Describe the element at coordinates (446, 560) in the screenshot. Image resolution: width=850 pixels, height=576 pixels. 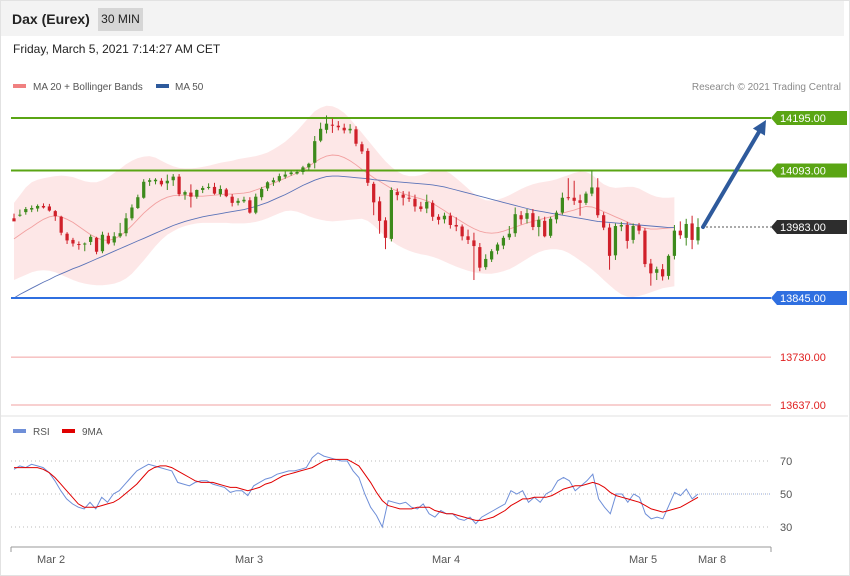
I see `x-tick-label: Mar 4` at that location.